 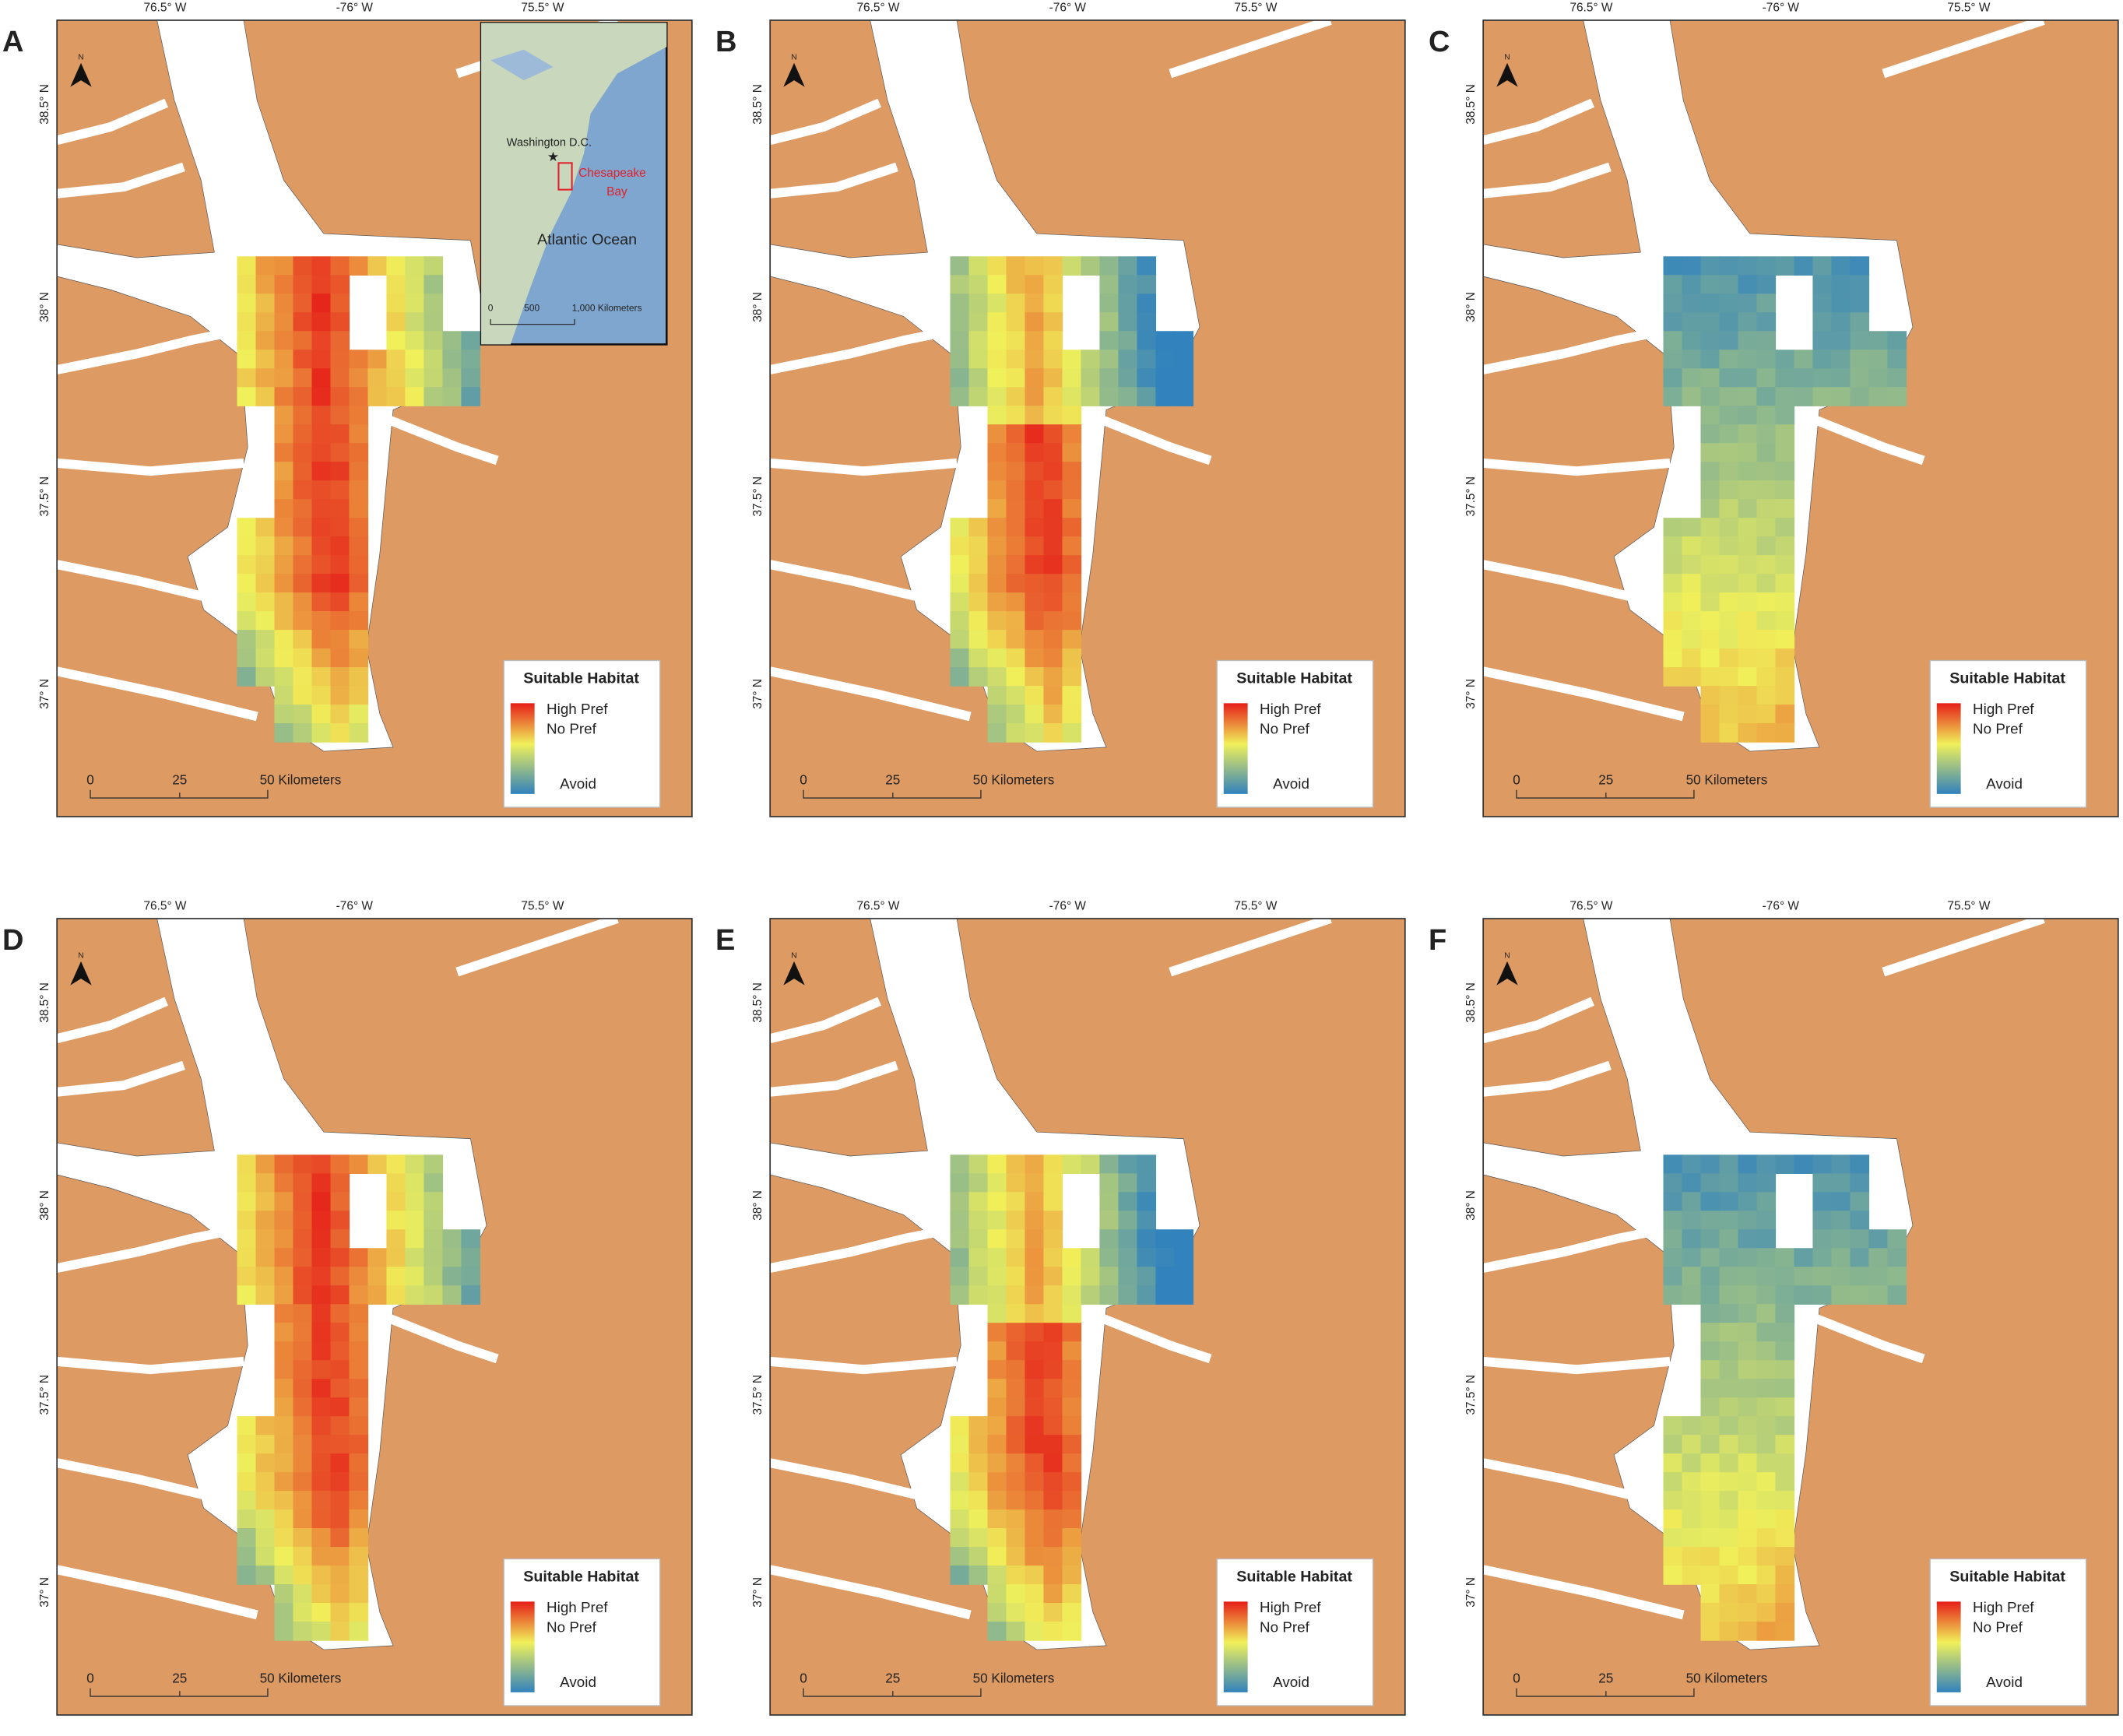 What do you see at coordinates (1291, 1682) in the screenshot?
I see `legend-label: Avoid` at bounding box center [1291, 1682].